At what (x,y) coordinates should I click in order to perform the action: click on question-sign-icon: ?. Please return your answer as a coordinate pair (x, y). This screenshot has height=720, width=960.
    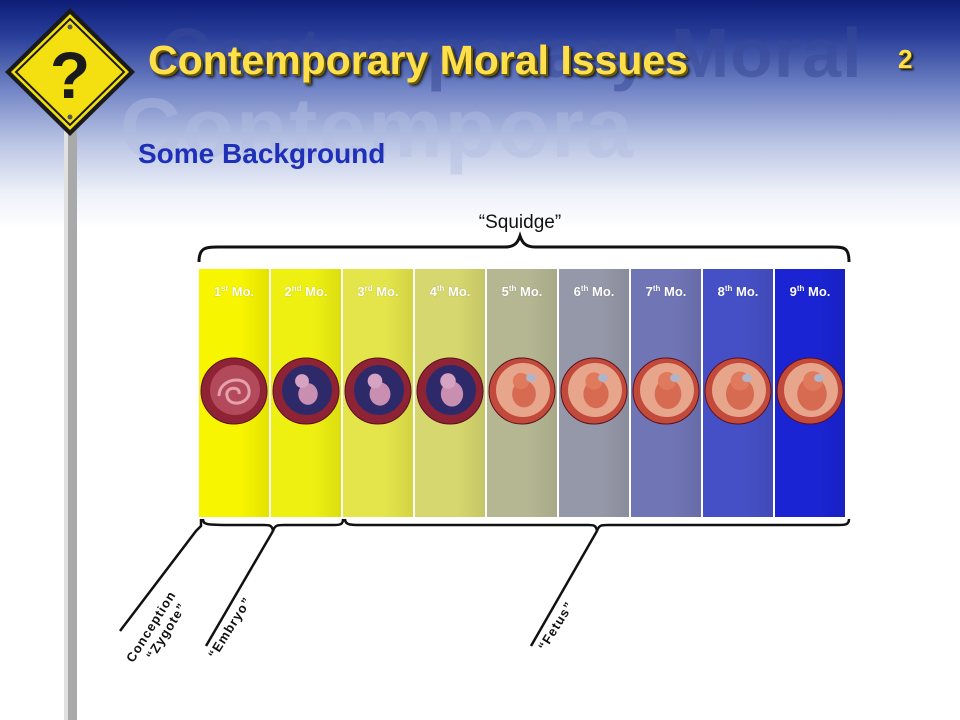
    Looking at the image, I should click on (70, 364).